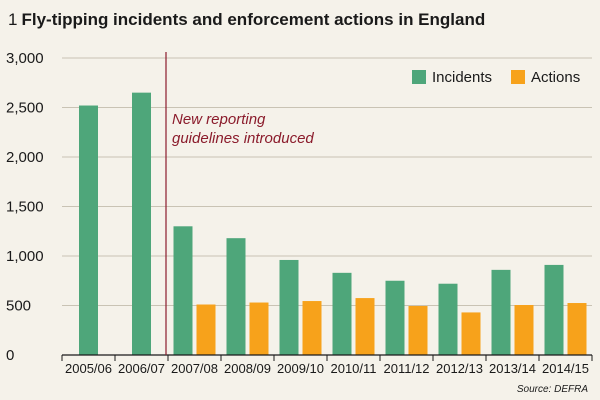 This screenshot has width=600, height=400. What do you see at coordinates (25, 157) in the screenshot?
I see `y-tick-label: 2,000` at bounding box center [25, 157].